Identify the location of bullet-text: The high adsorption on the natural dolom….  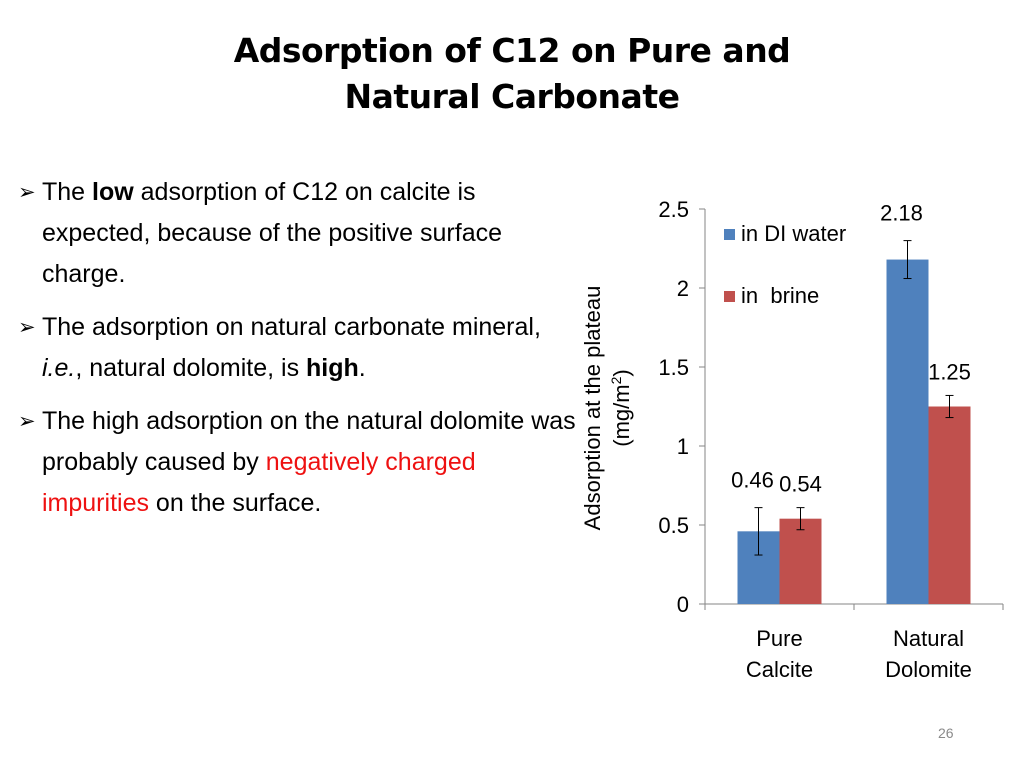
(309, 441).